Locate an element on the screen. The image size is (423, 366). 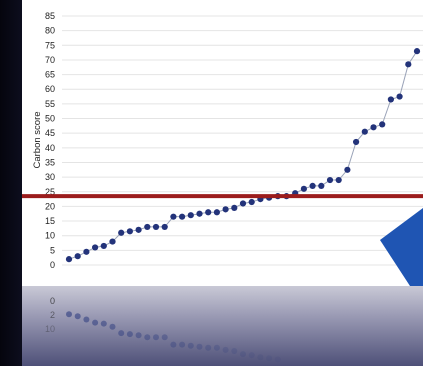
y-tick-label: 55 is located at coordinates (50, 104).